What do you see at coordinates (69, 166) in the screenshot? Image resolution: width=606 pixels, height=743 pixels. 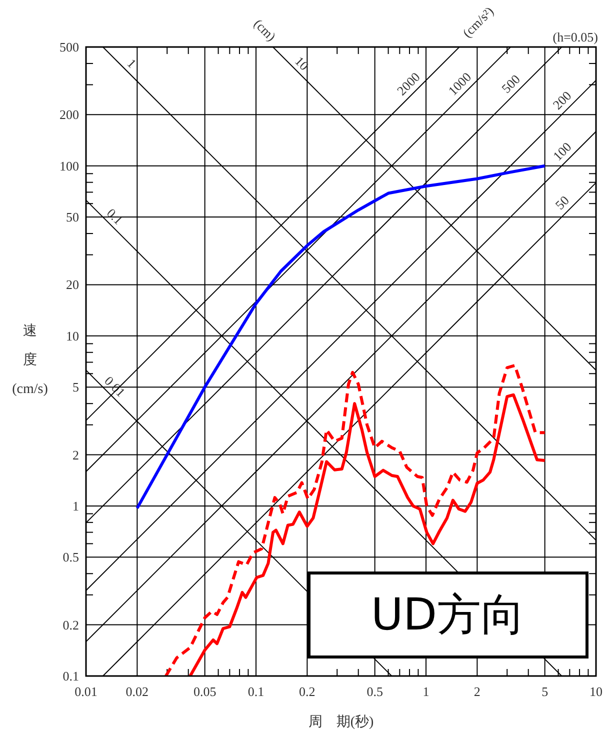 I see `y-tick-label: 100` at bounding box center [69, 166].